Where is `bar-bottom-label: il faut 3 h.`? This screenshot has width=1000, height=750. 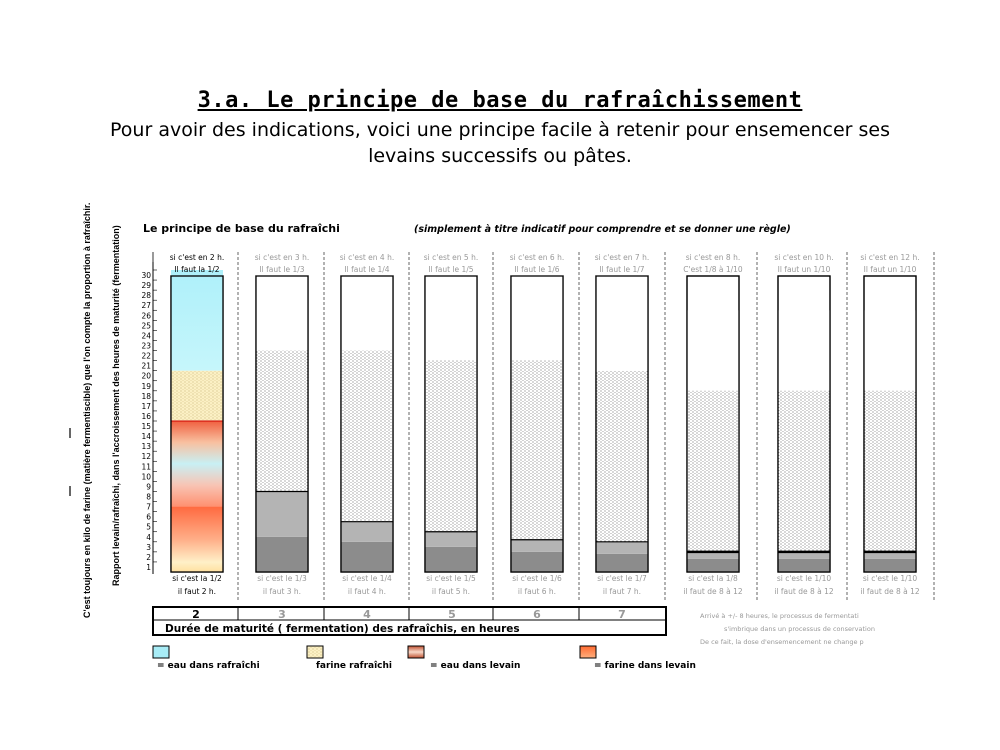
bar-bottom-label: il faut 3 h. is located at coordinates (282, 591).